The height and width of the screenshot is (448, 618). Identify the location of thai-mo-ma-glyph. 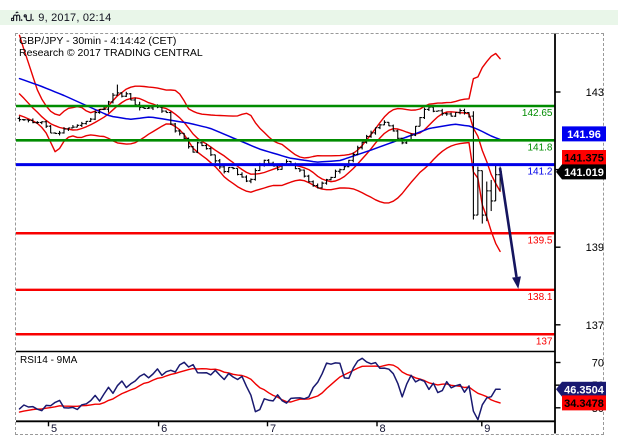
(15, 16).